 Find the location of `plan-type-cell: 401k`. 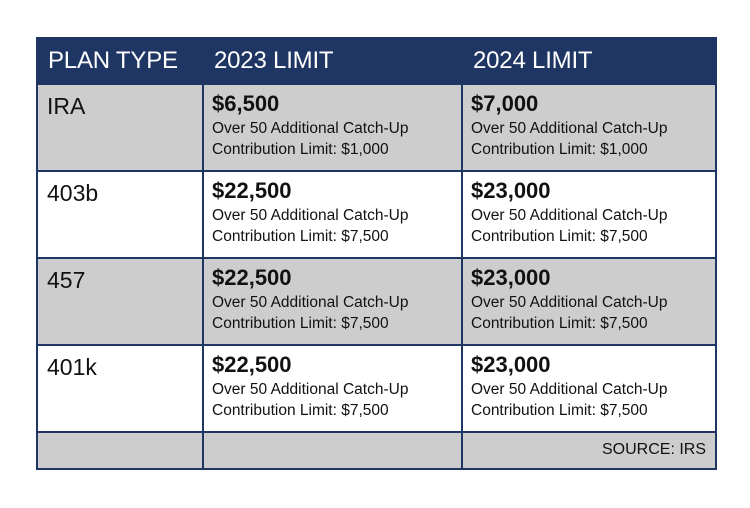

plan-type-cell: 401k is located at coordinates (120, 388).